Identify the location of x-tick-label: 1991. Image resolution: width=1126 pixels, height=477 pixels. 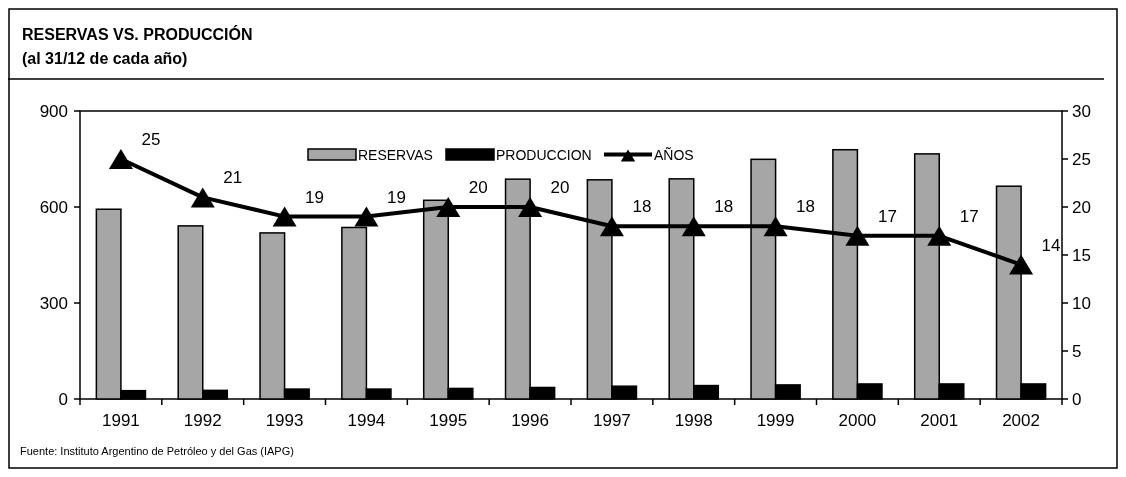
(121, 420).